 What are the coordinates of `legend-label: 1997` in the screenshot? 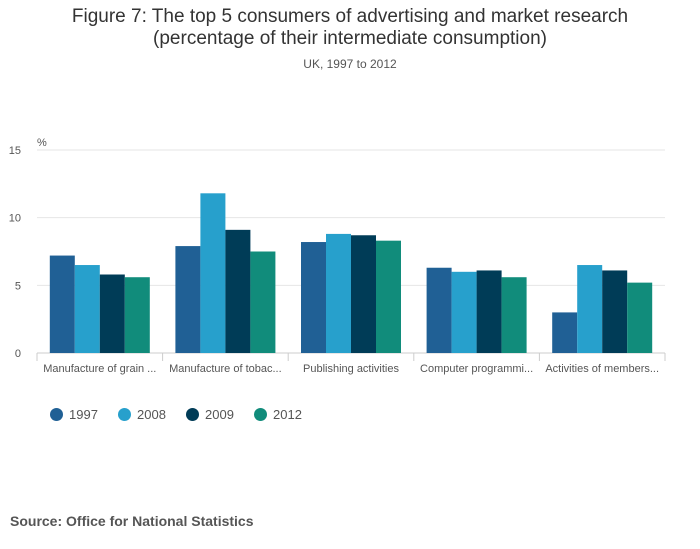 It's located at (83, 414).